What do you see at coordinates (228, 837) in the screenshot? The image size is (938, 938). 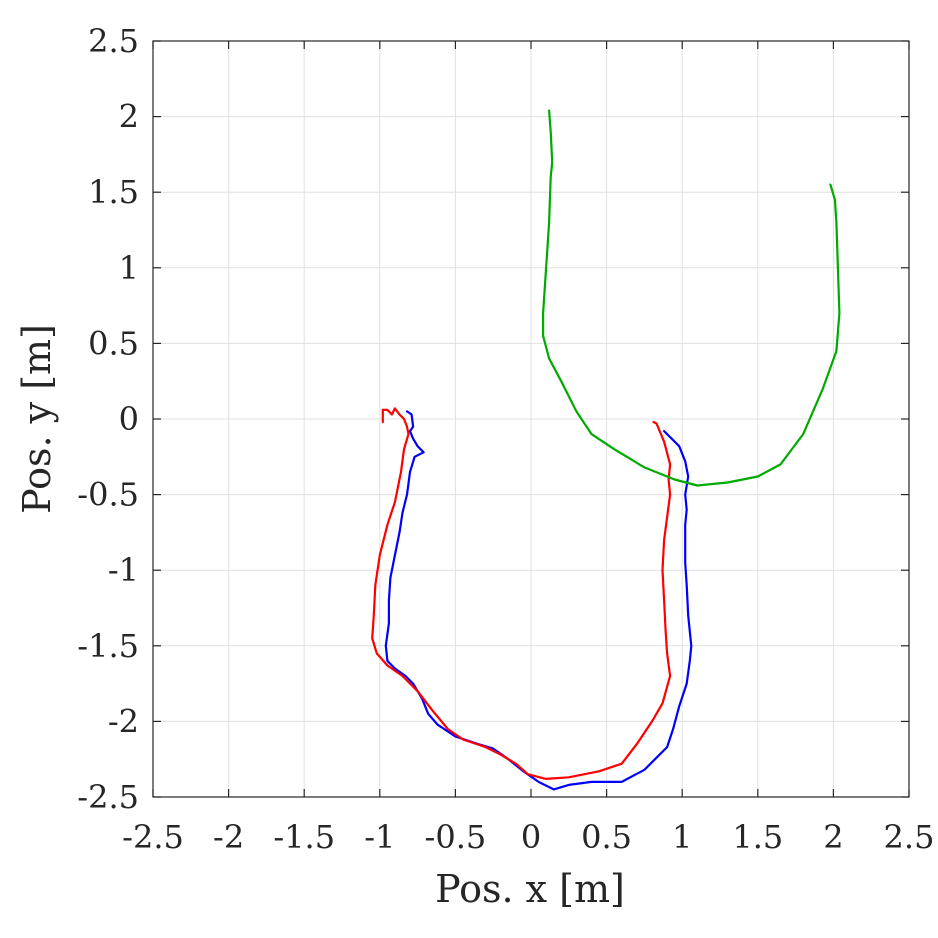 I see `x-tick-label: -2` at bounding box center [228, 837].